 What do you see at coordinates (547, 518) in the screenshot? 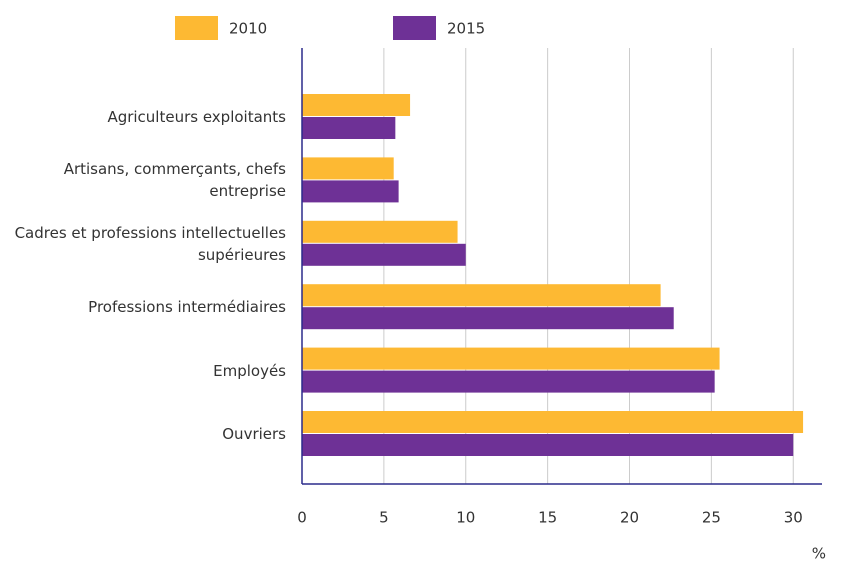
I see `x-tick-label: 15` at bounding box center [547, 518].